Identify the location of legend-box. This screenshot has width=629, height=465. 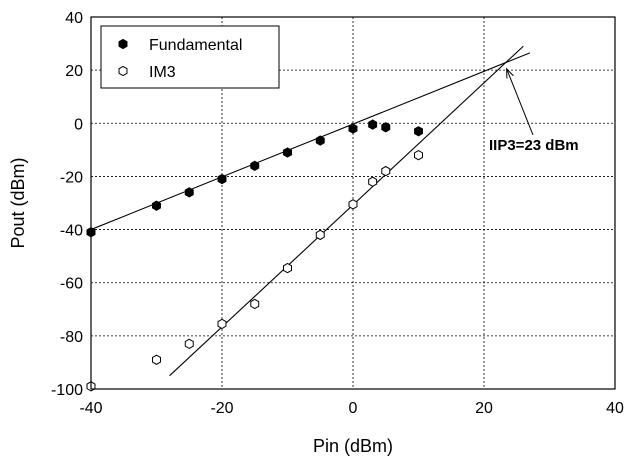
(190, 57).